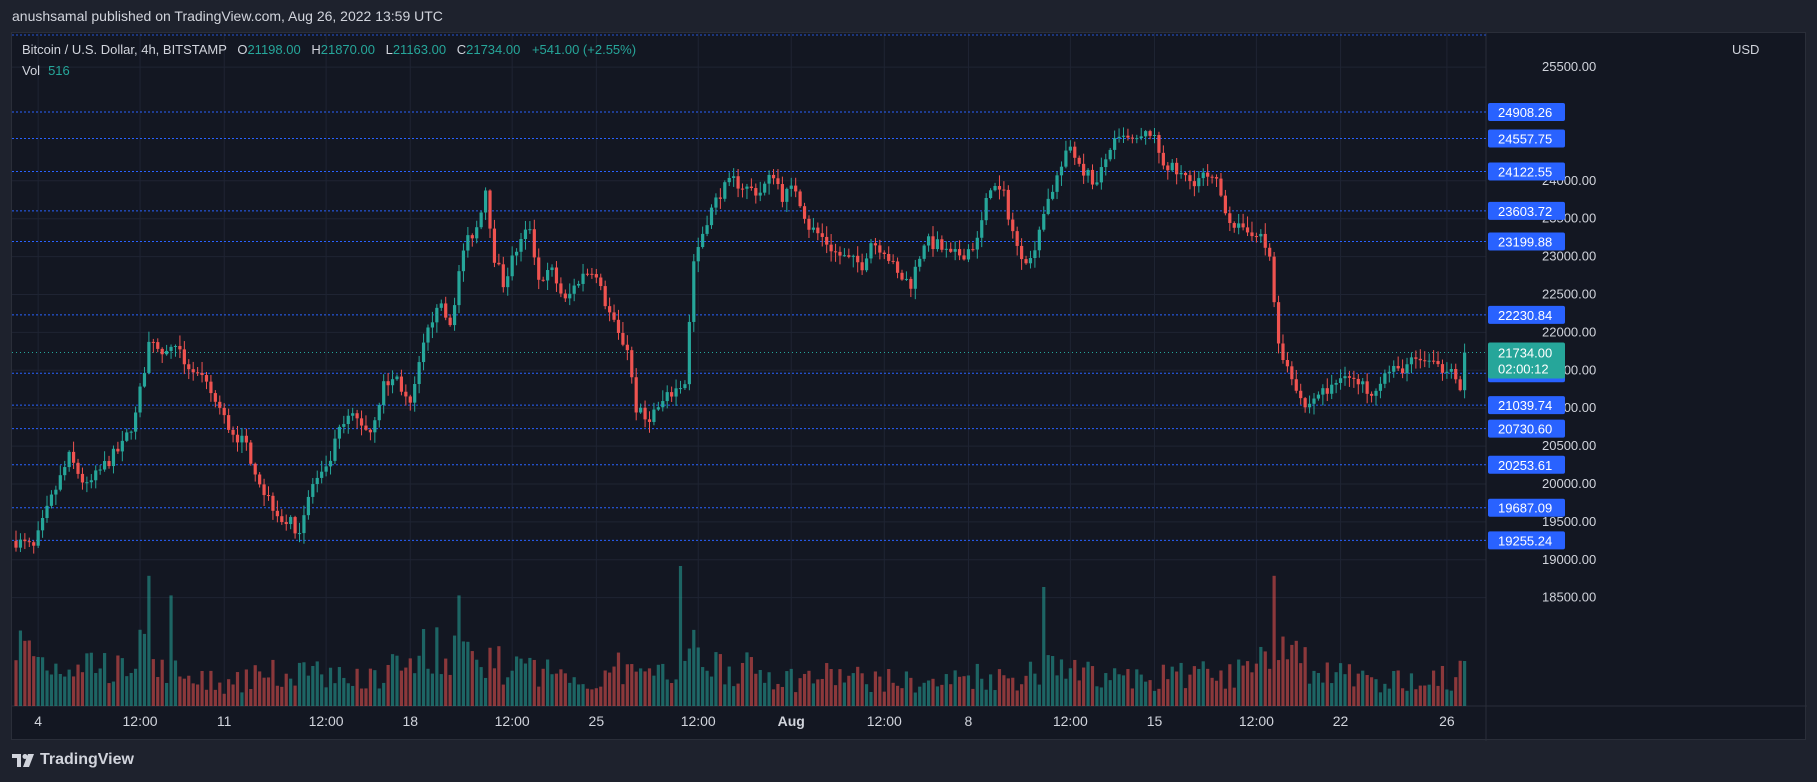 This screenshot has height=782, width=1817. I want to click on time-tick-label: Aug, so click(791, 721).